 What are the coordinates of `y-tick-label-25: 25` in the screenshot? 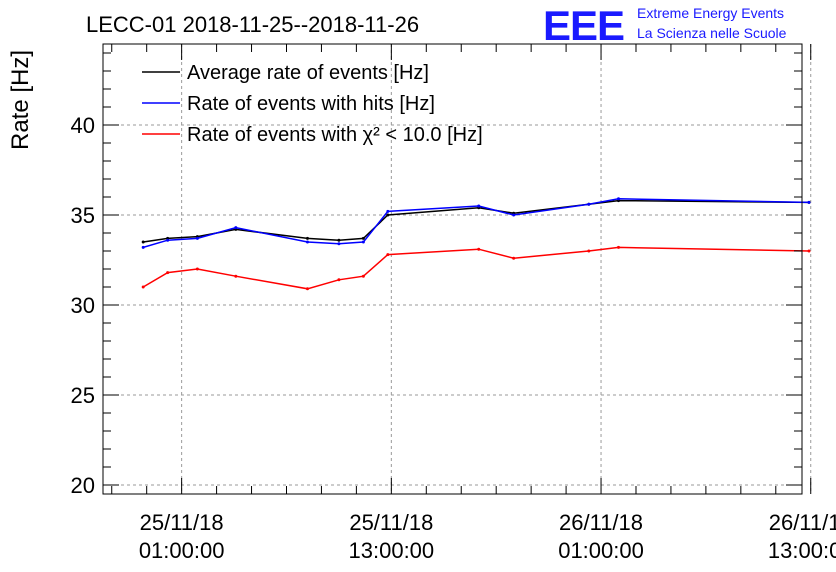 It's located at (83, 395).